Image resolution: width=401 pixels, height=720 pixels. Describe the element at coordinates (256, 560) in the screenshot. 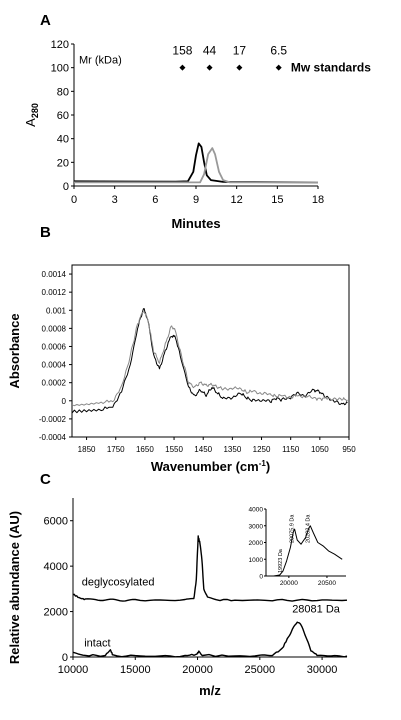

I see `inset-y-tick-label: 1000` at that location.